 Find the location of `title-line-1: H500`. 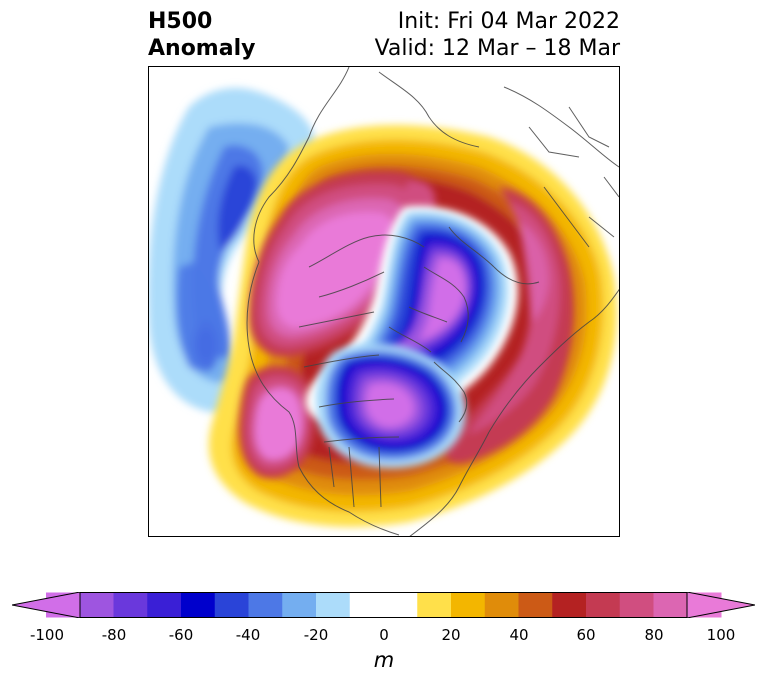

title-line-1: H500 is located at coordinates (180, 21).